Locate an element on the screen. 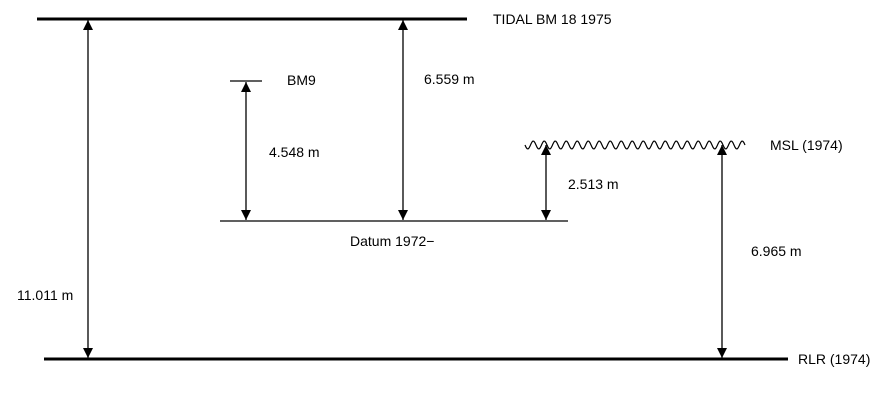 The width and height of the screenshot is (875, 400). rlr-label: RLR (1974) is located at coordinates (834, 359).